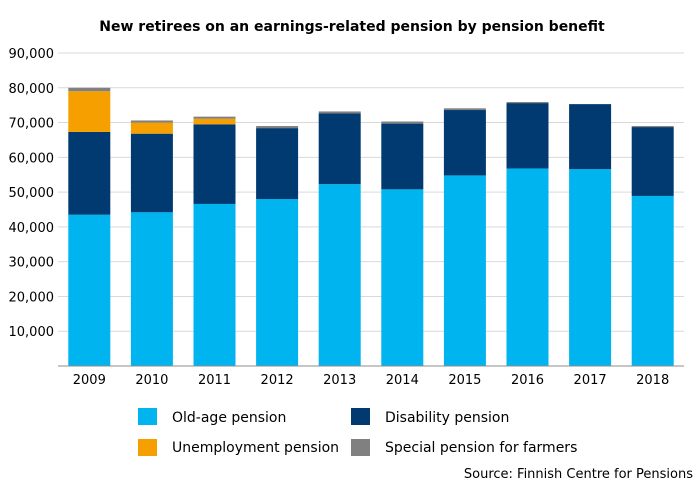 This screenshot has height=489, width=698. Describe the element at coordinates (151, 128) in the screenshot. I see `bar-unemployment-2010` at that location.